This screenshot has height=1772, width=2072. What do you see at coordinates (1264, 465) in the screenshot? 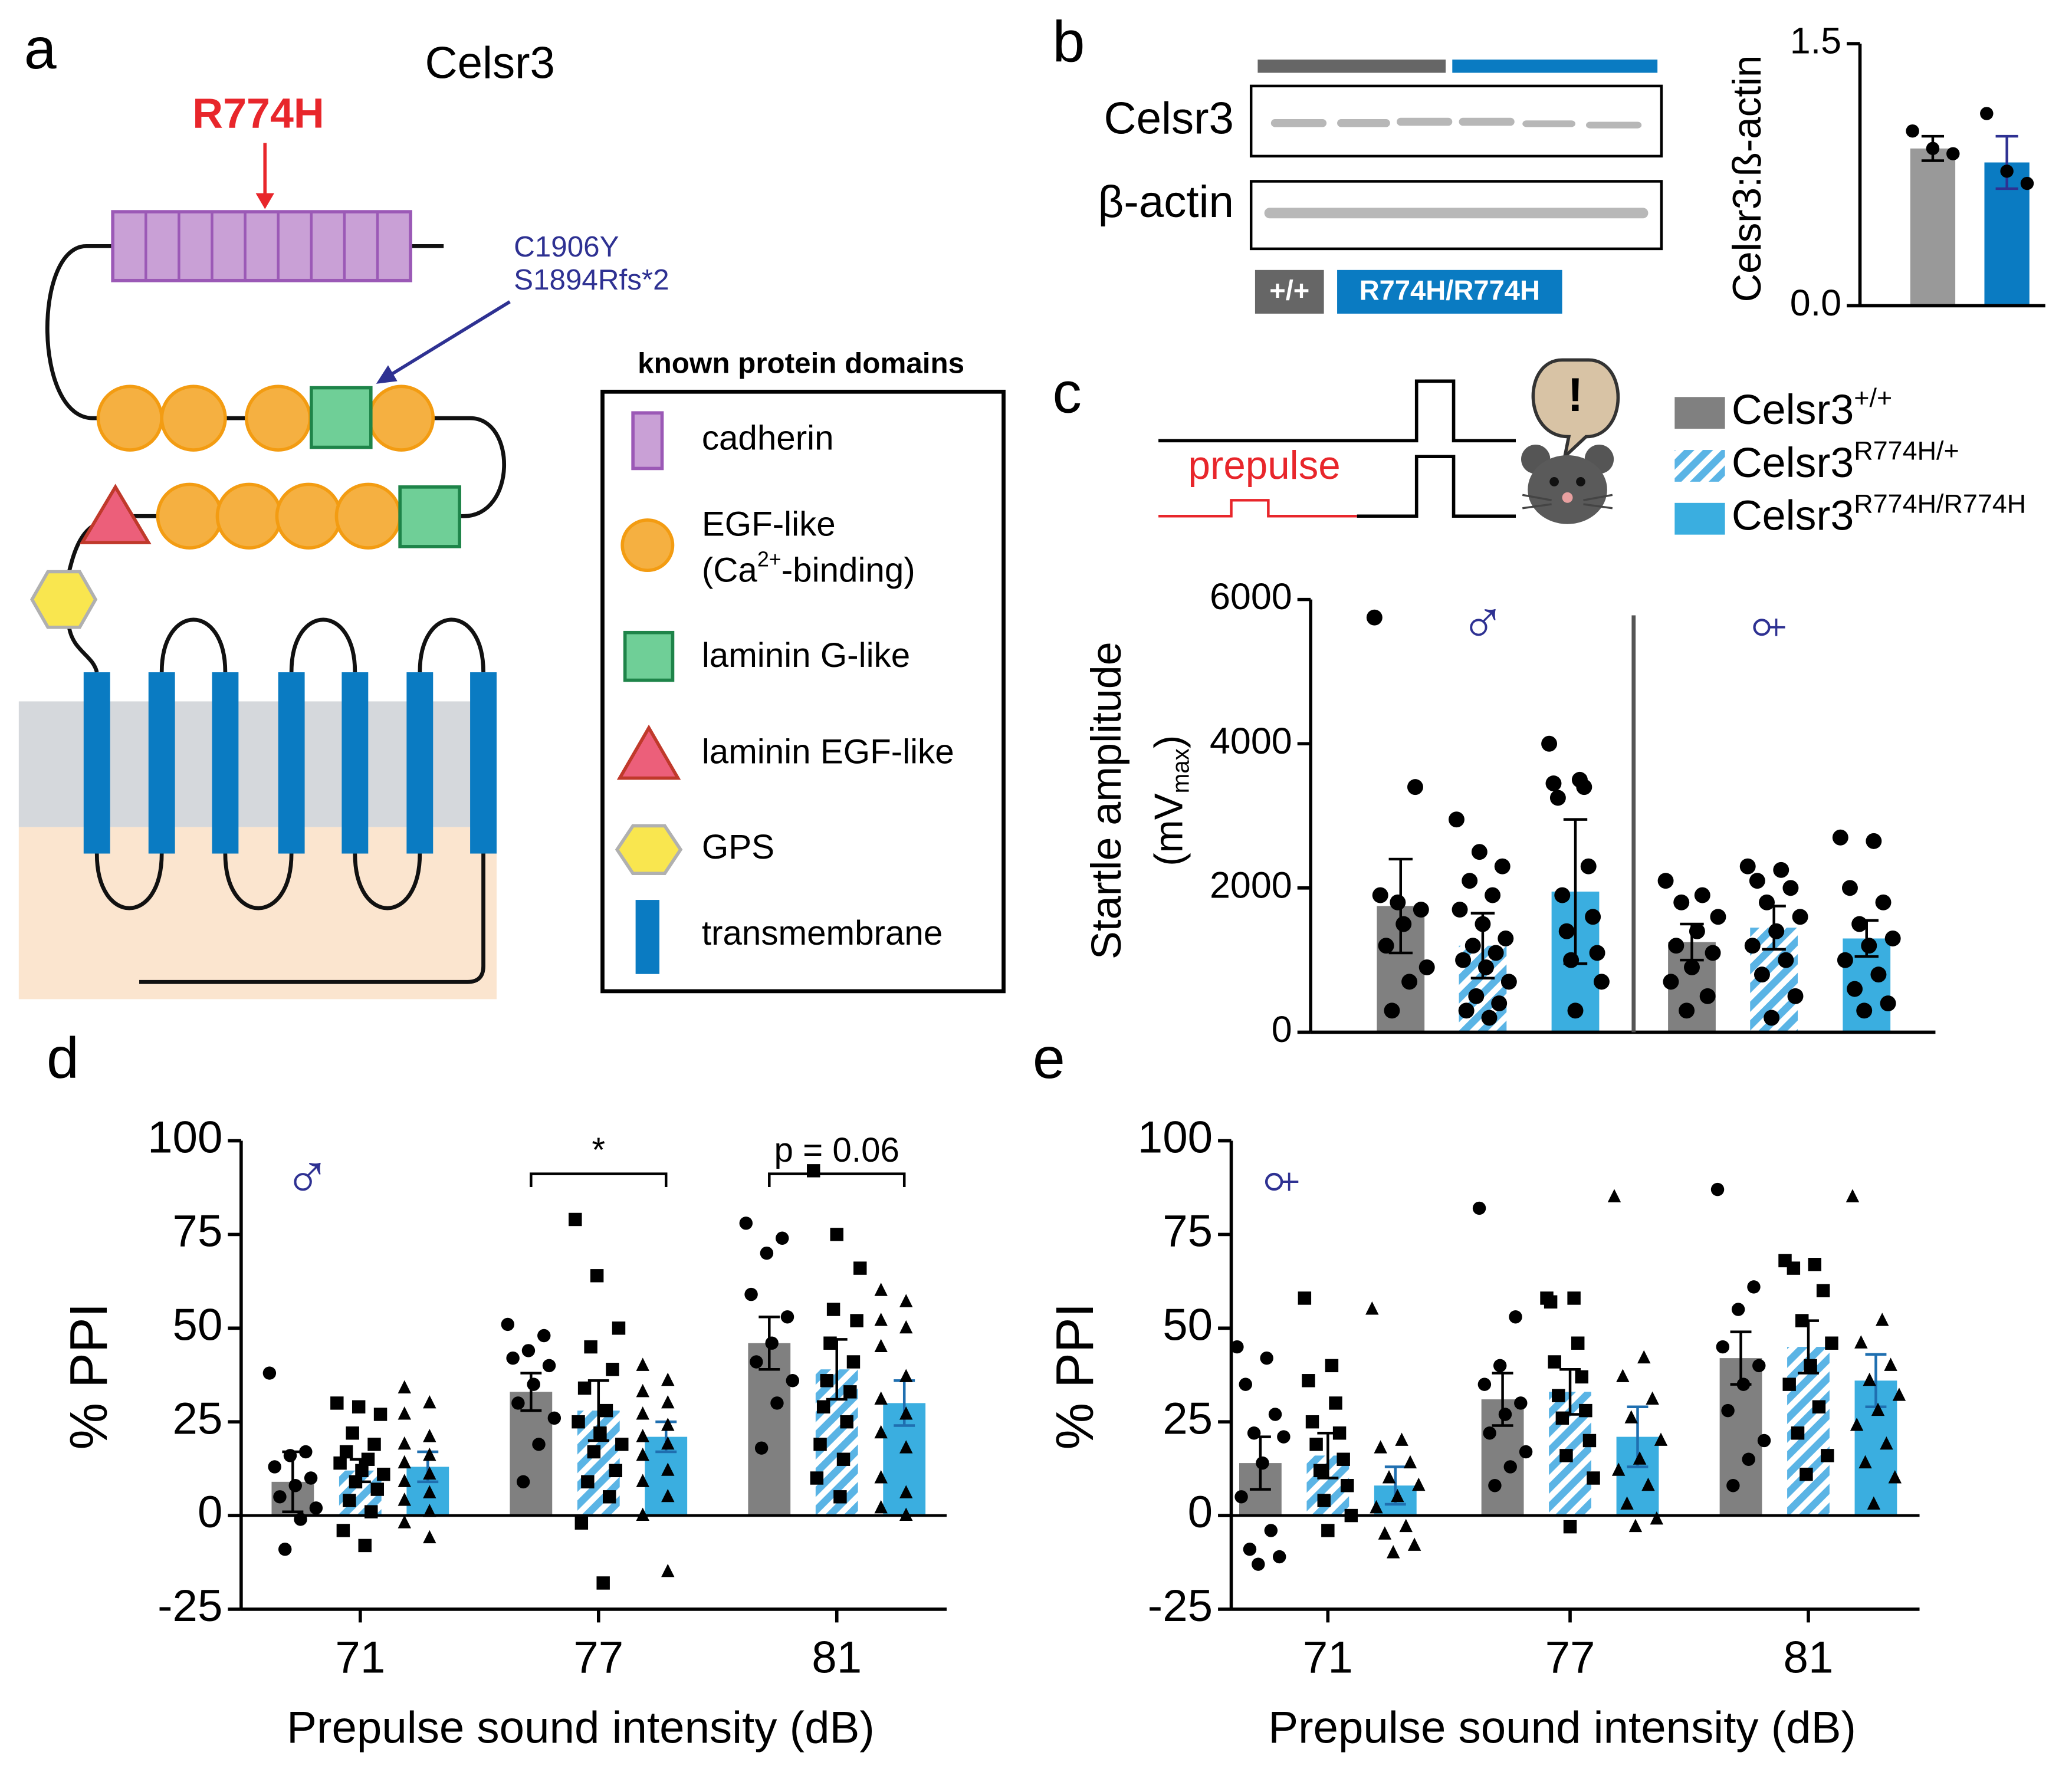
I see `stimulus-label: prepulse` at bounding box center [1264, 465].